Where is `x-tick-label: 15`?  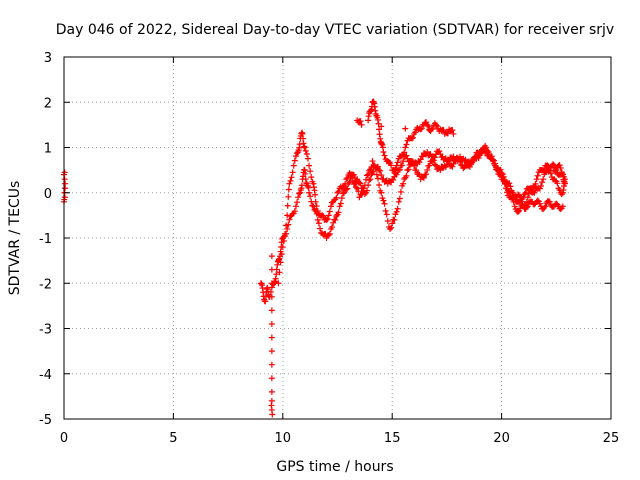
x-tick-label: 15 is located at coordinates (392, 438).